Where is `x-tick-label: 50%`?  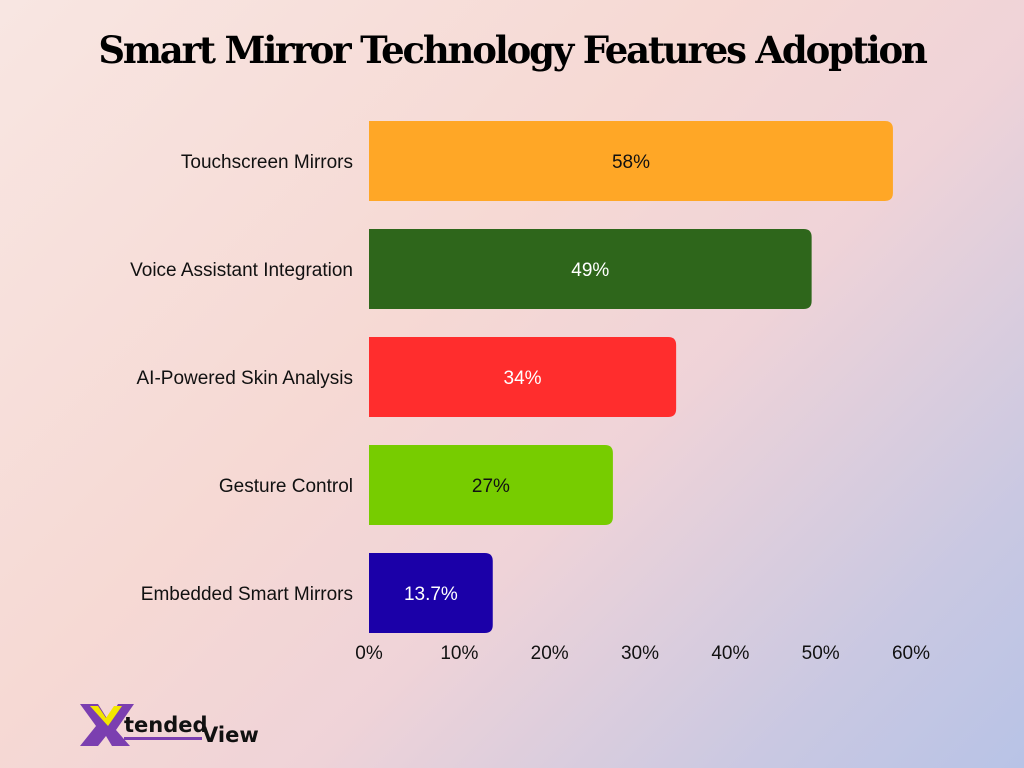
x-tick-label: 50% is located at coordinates (821, 653).